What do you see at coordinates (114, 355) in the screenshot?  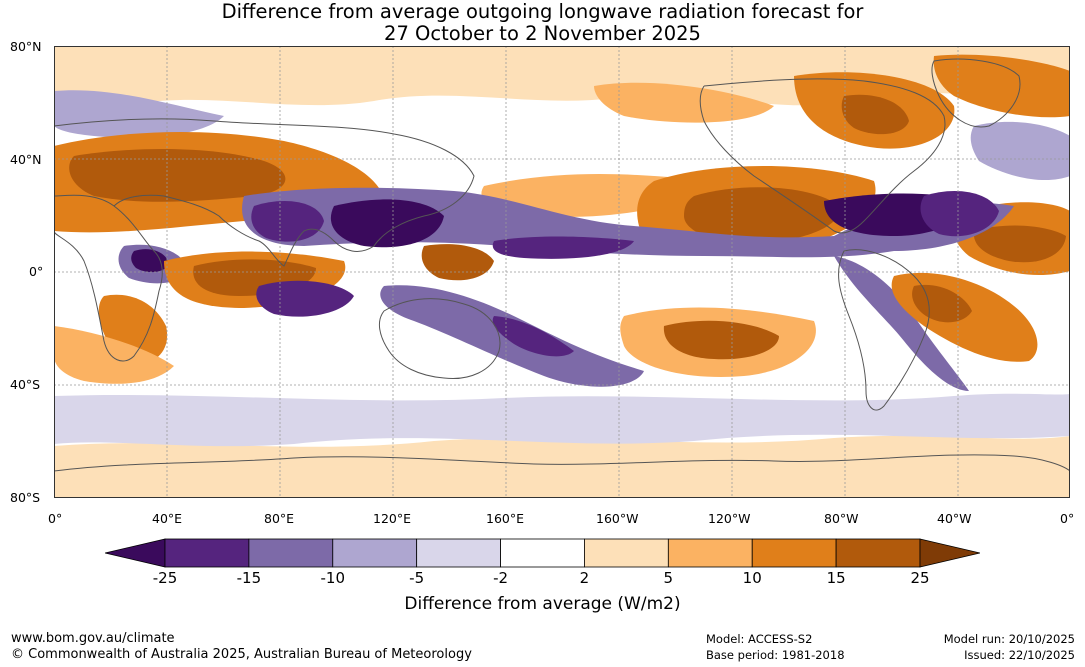 I see `field-australia-orange` at bounding box center [114, 355].